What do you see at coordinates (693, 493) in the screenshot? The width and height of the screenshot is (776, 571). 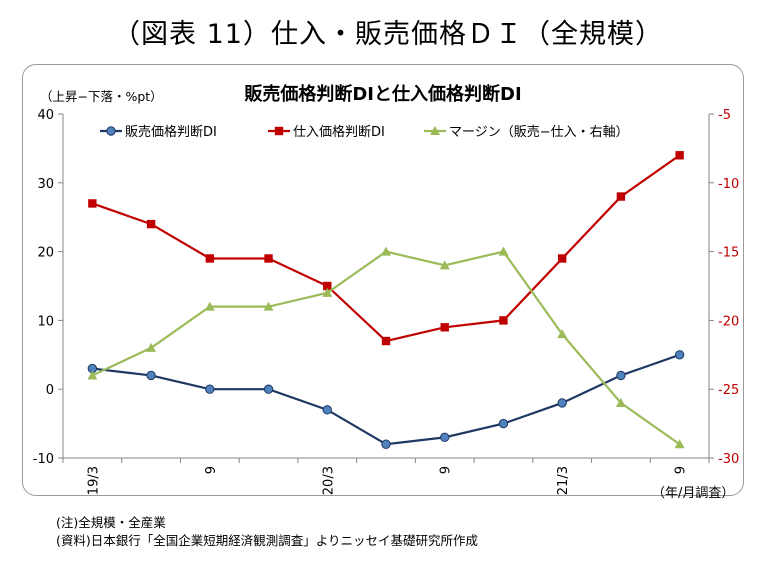 I see `x-axis-label: （年/月調査）` at bounding box center [693, 493].